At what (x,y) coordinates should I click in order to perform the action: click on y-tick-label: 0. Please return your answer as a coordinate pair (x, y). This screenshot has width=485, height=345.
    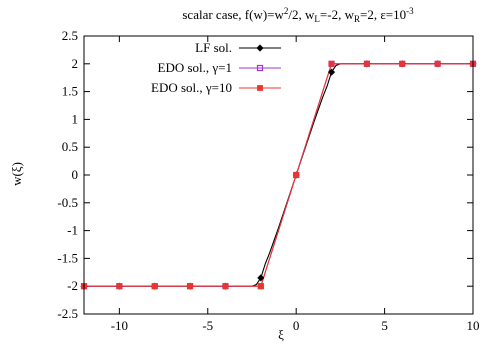
    Looking at the image, I should click on (75, 174).